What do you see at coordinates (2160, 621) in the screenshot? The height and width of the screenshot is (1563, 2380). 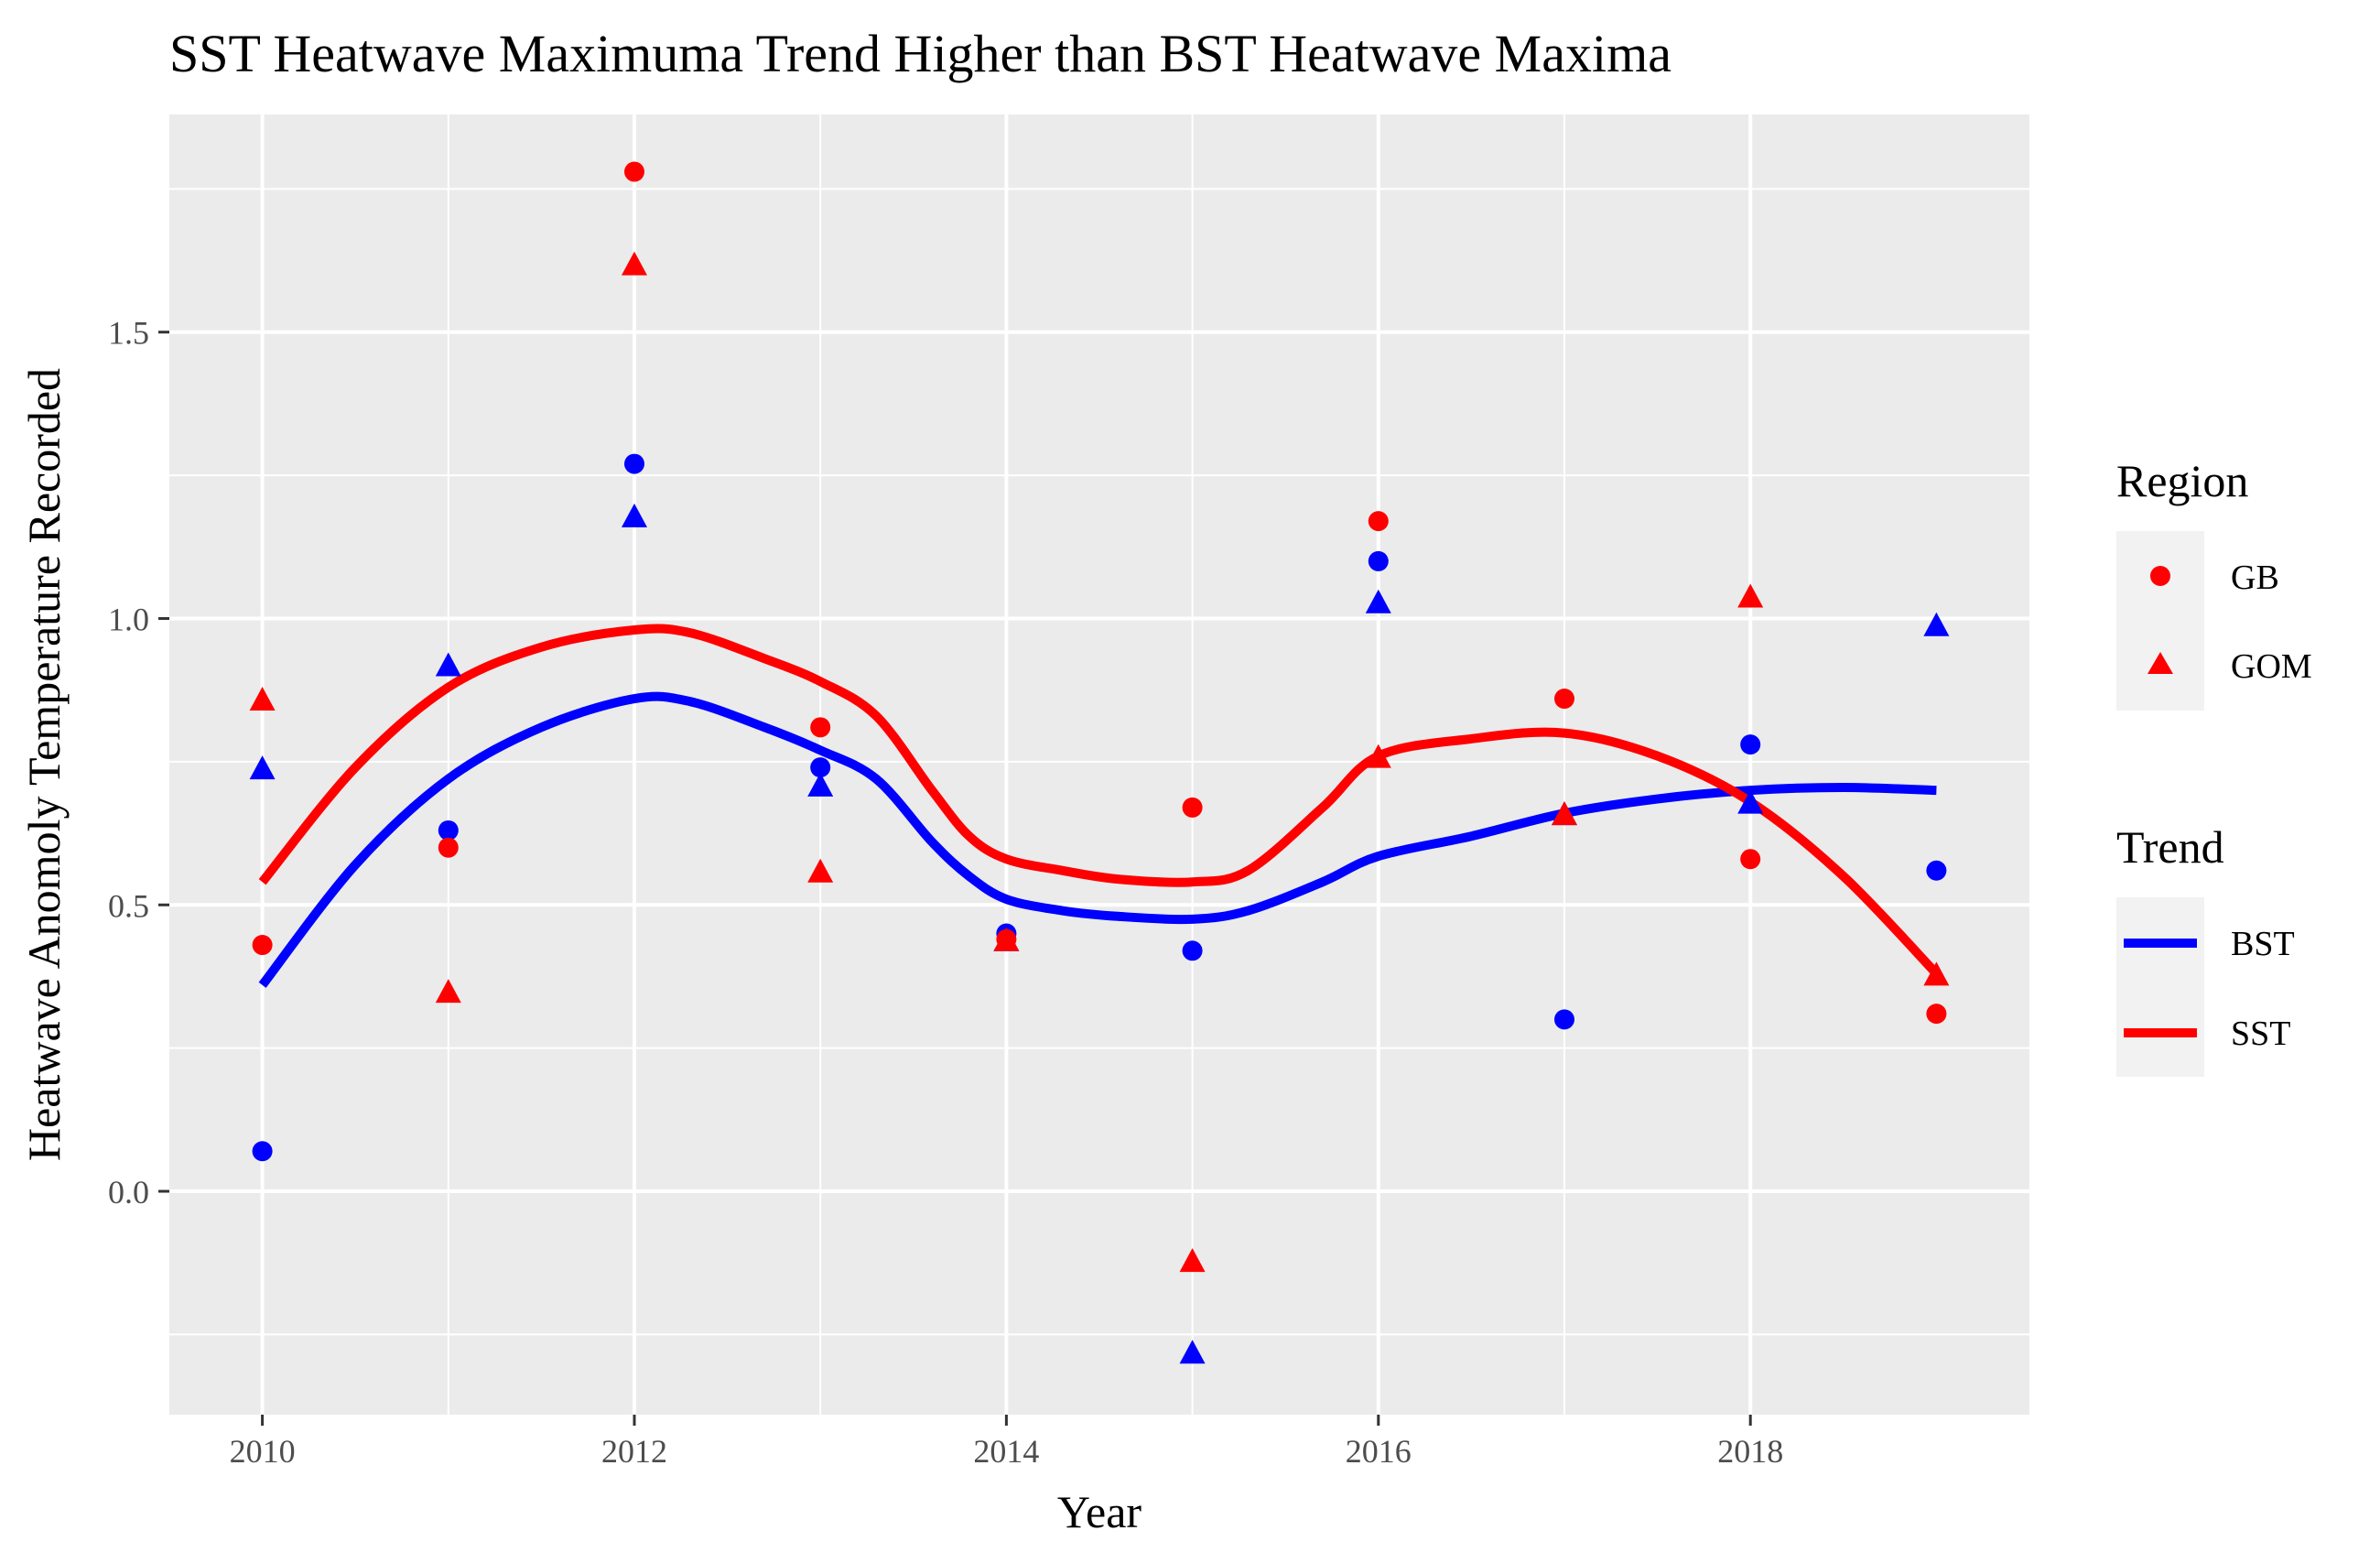 I see `legend-region-keys-bg` at bounding box center [2160, 621].